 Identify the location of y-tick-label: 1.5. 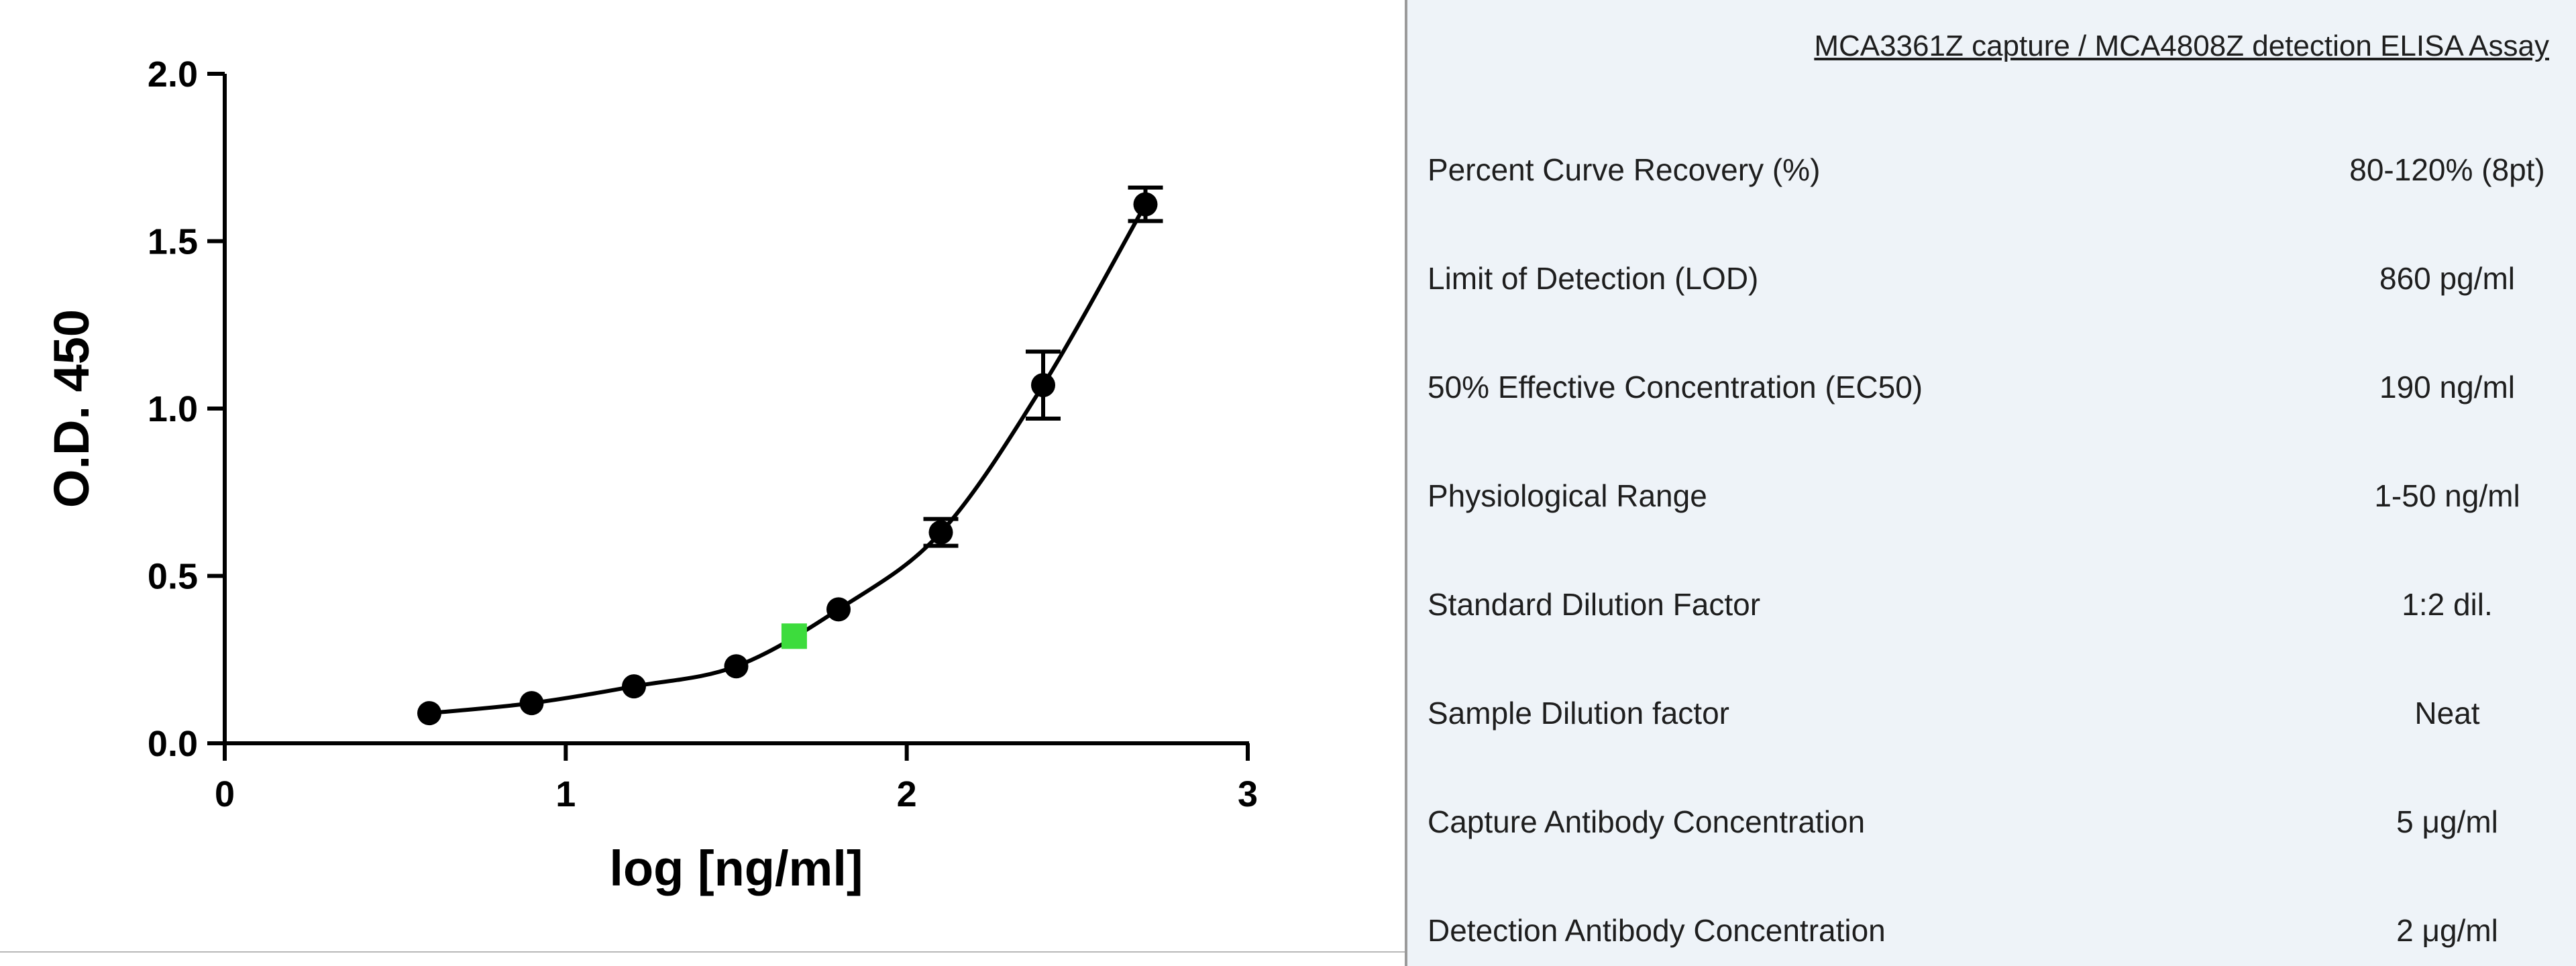
(173, 242).